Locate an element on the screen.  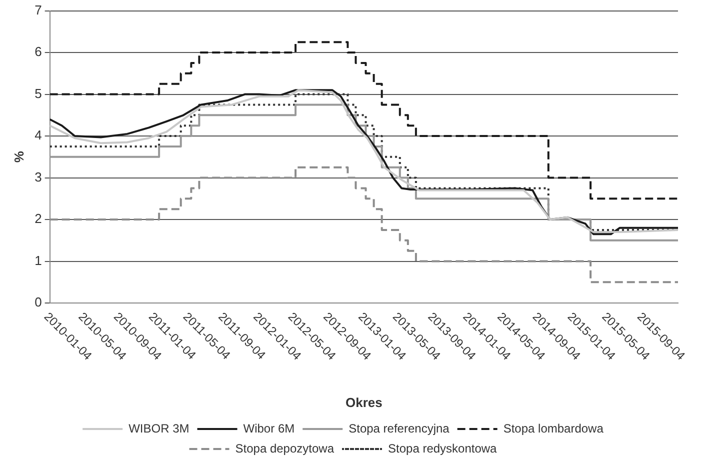
y-axis-title: % is located at coordinates (18, 156).